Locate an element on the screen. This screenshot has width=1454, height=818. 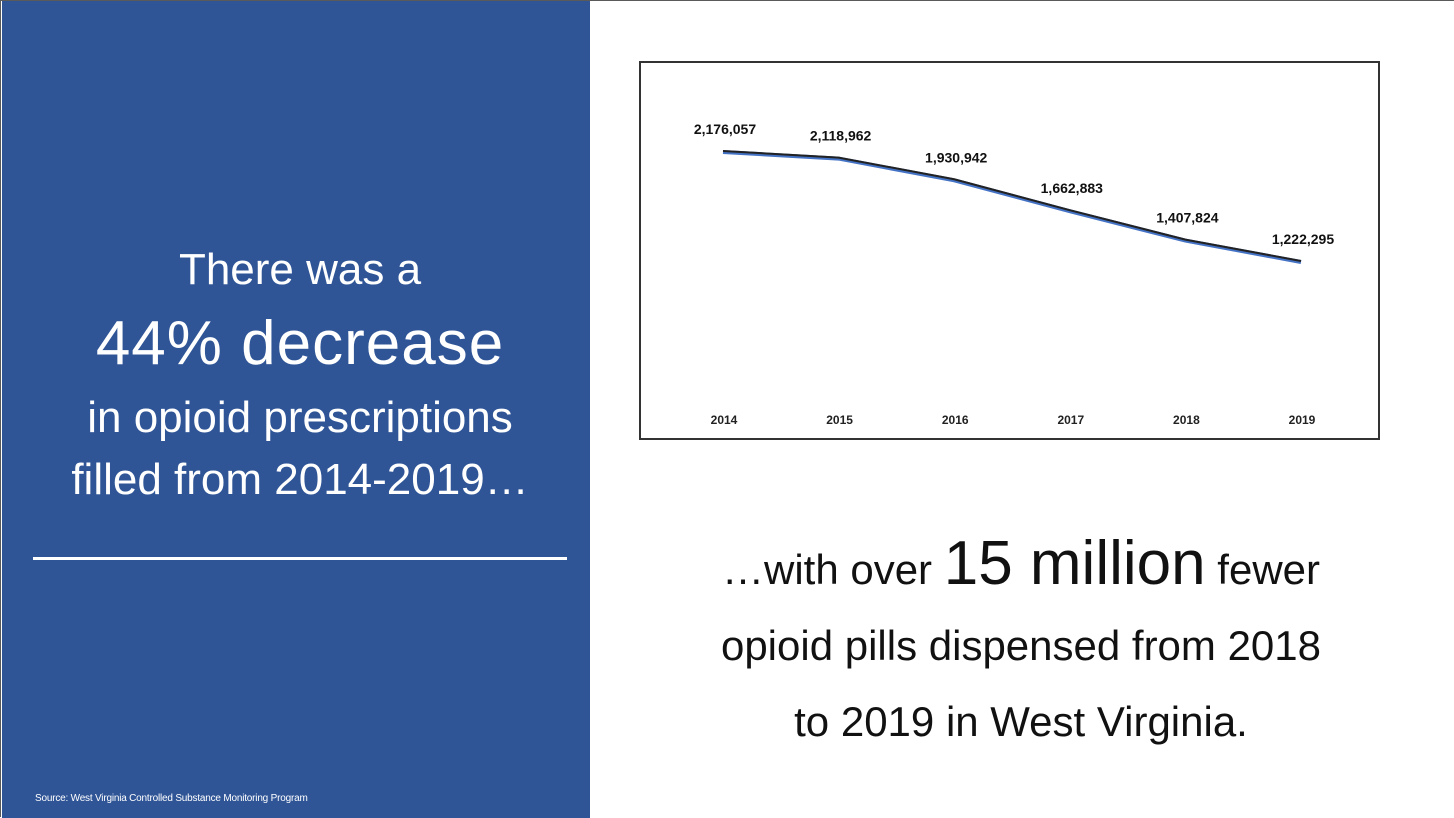
x-tick-2016: 2016 is located at coordinates (955, 420).